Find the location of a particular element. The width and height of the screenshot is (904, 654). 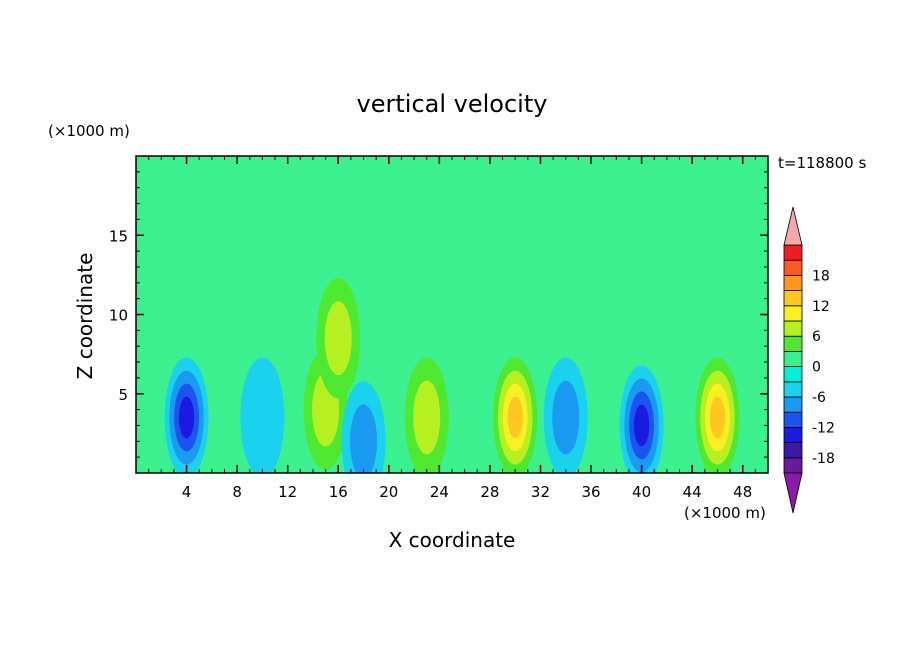

y-tick-label: 5 is located at coordinates (123, 395).